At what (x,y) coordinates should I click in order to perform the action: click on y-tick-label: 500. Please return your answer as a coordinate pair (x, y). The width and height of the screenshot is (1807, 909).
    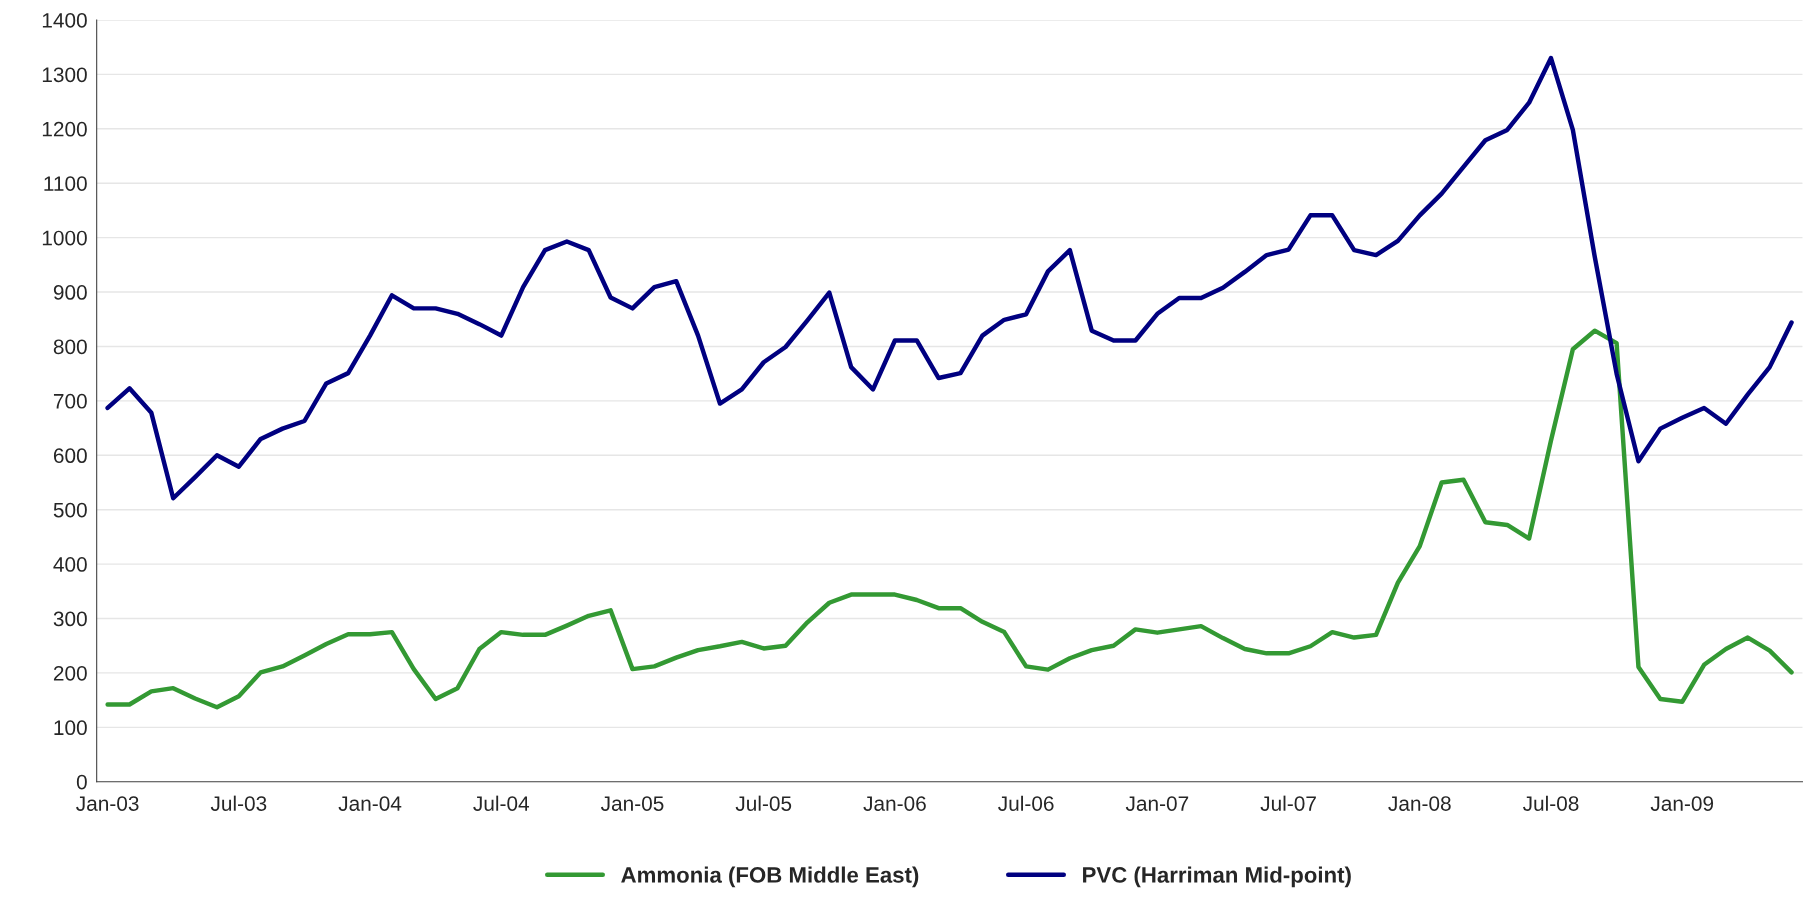
    Looking at the image, I should click on (70, 510).